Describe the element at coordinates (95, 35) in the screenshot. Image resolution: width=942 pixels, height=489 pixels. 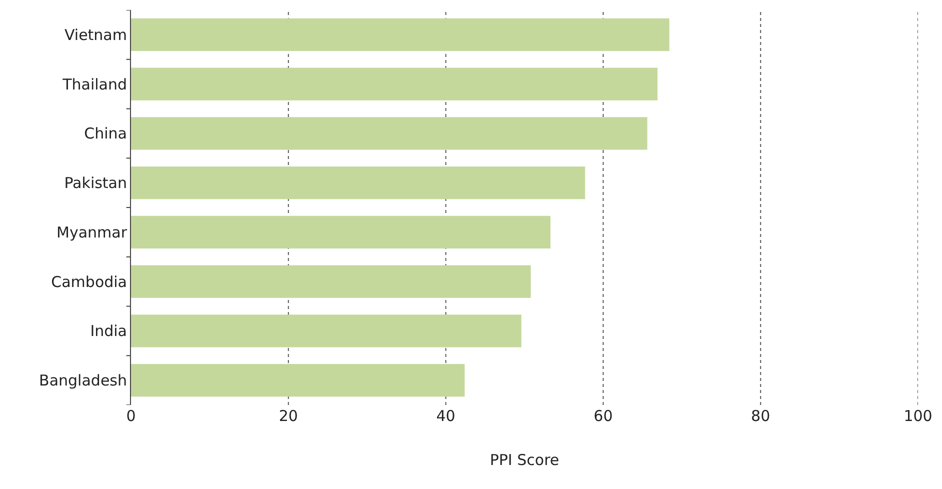
I see `y-tick-label: Vietnam` at that location.